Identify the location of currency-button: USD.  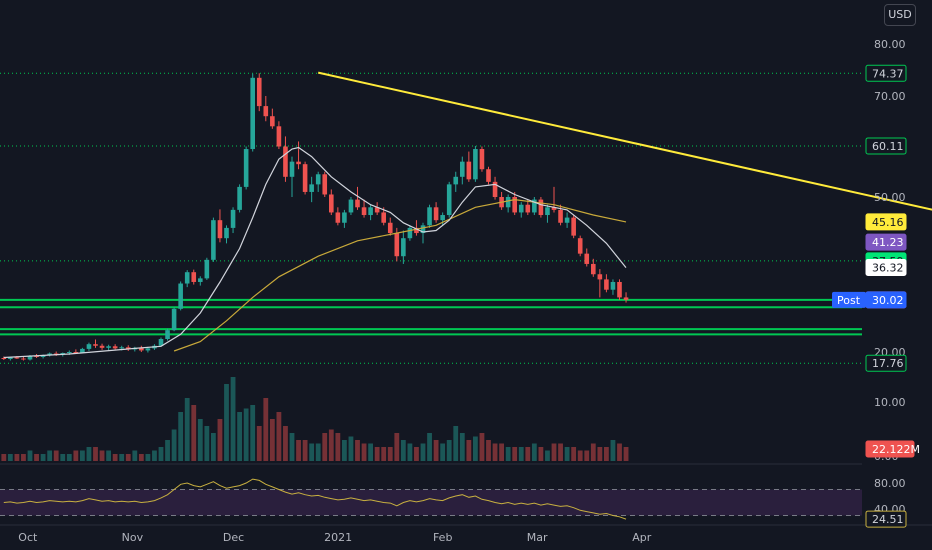
(900, 15).